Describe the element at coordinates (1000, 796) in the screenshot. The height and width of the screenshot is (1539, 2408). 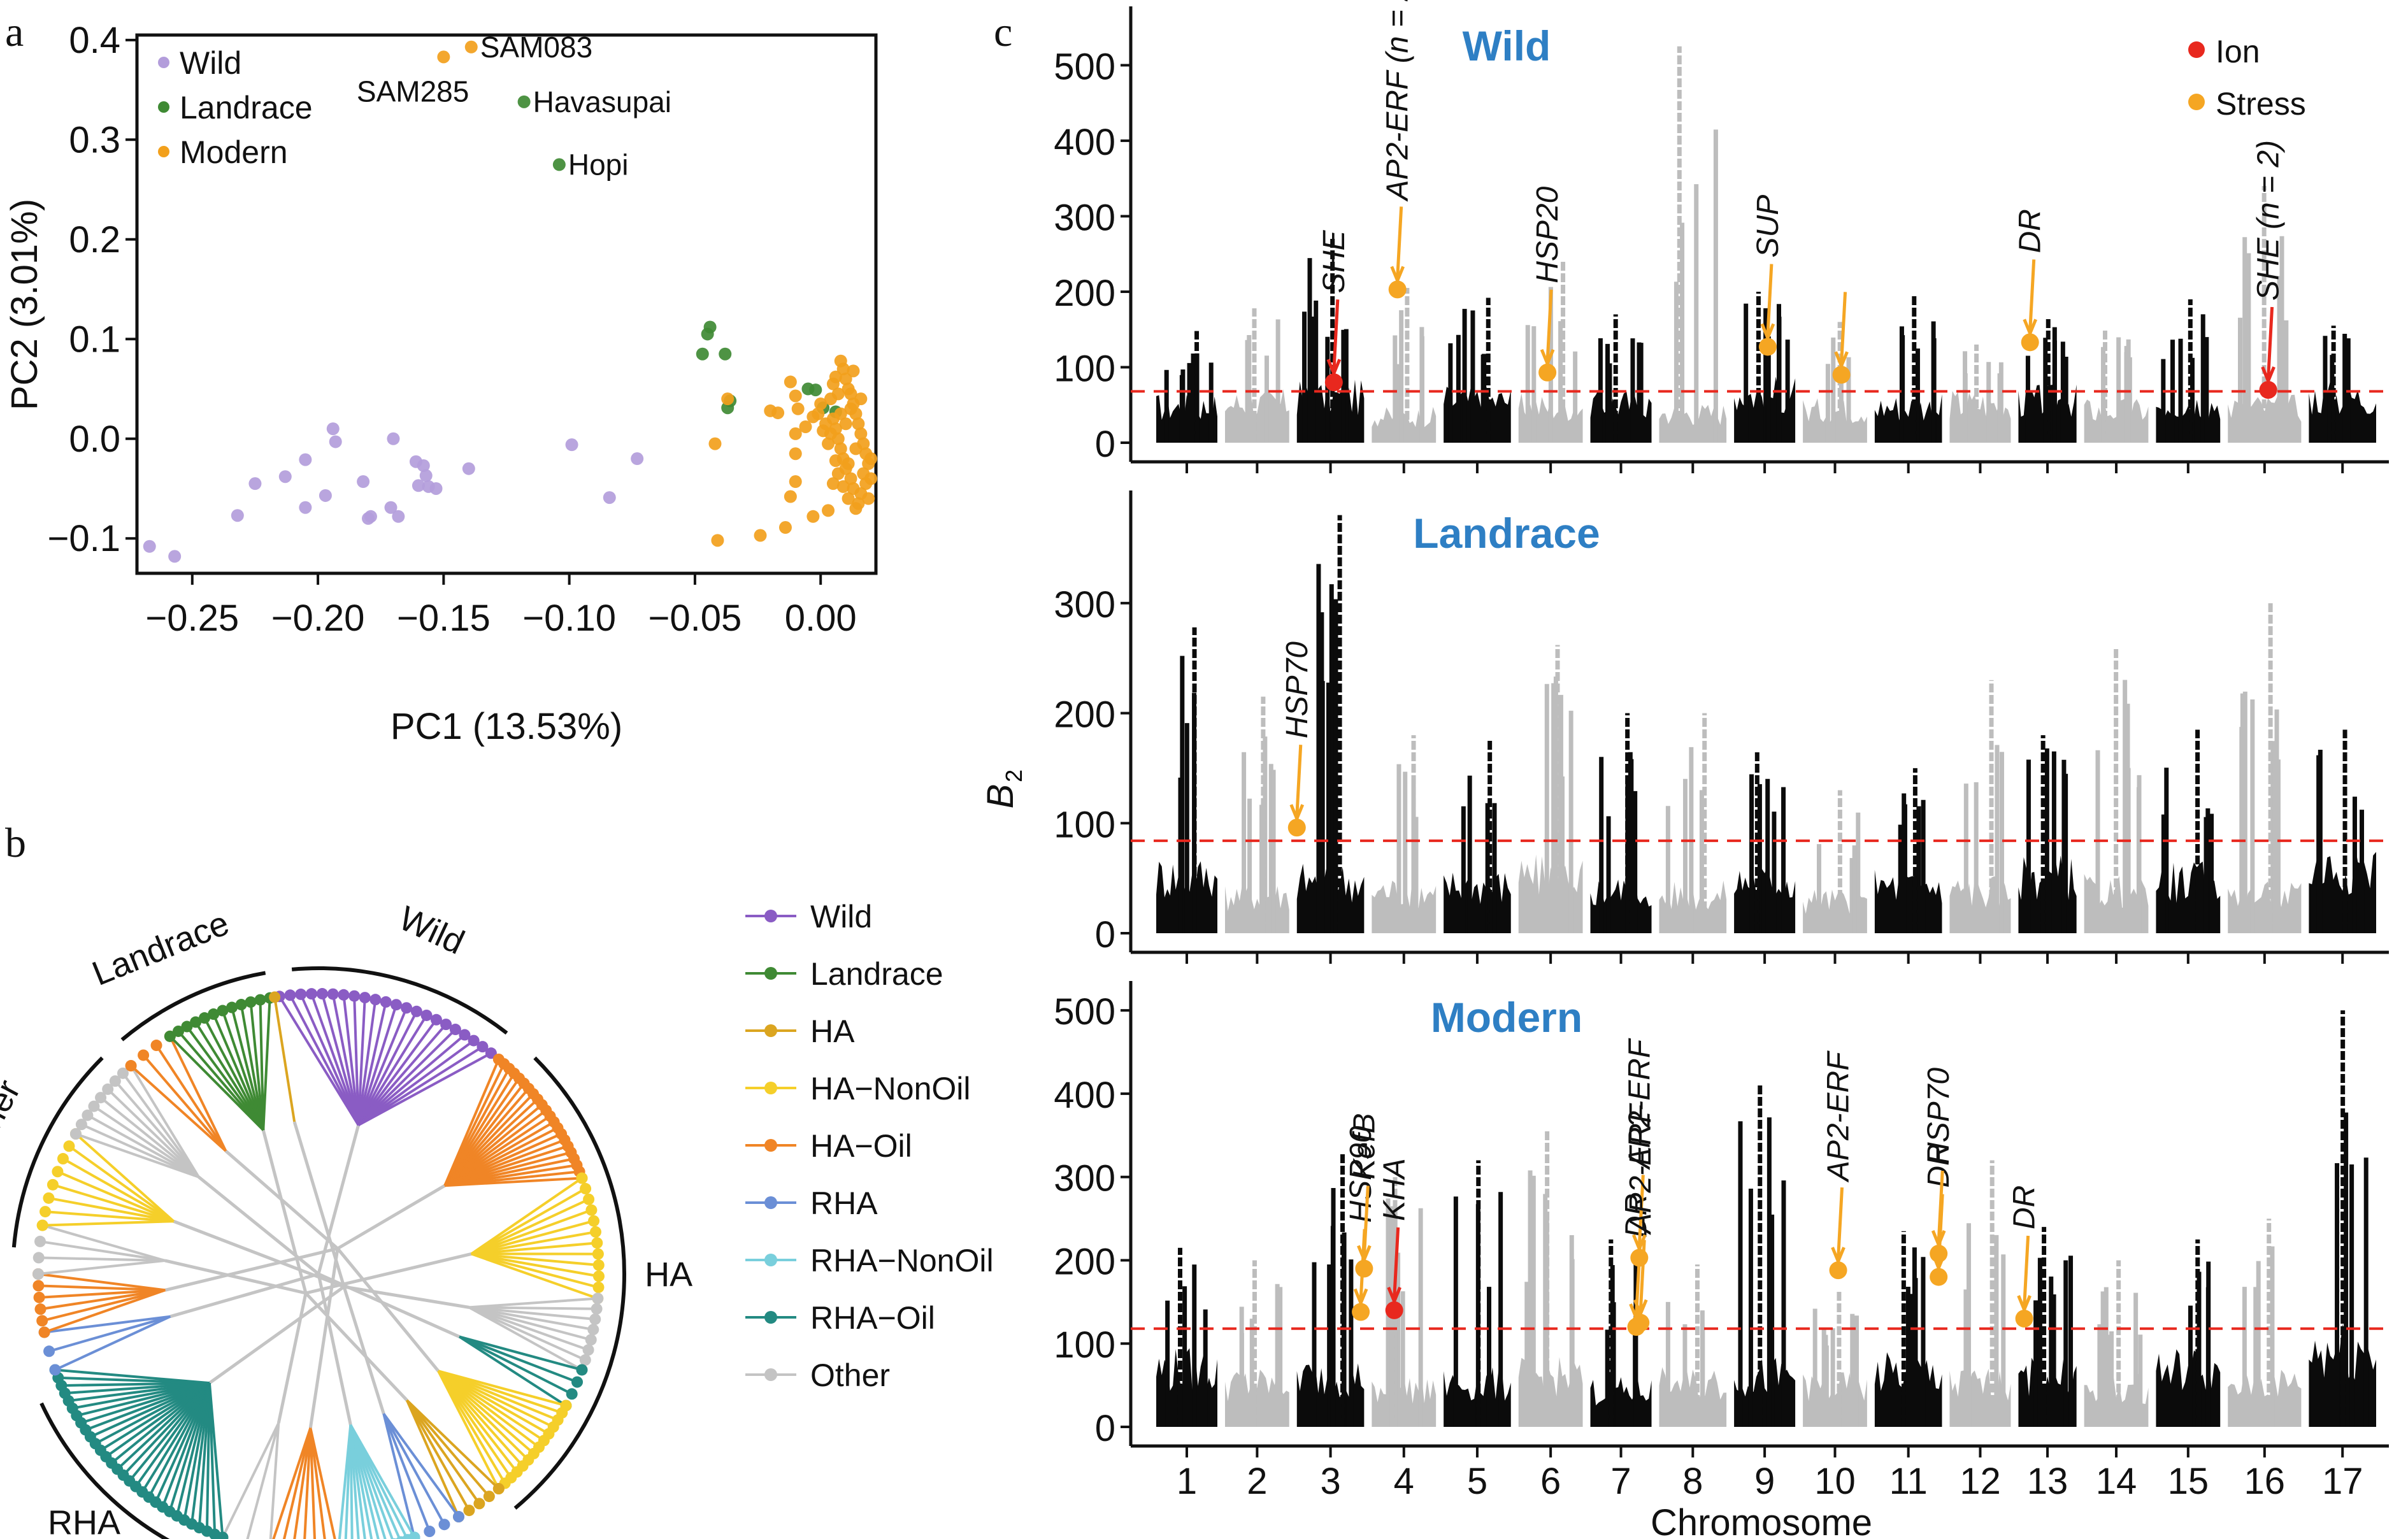
I see `b2-y-label-main: B` at that location.